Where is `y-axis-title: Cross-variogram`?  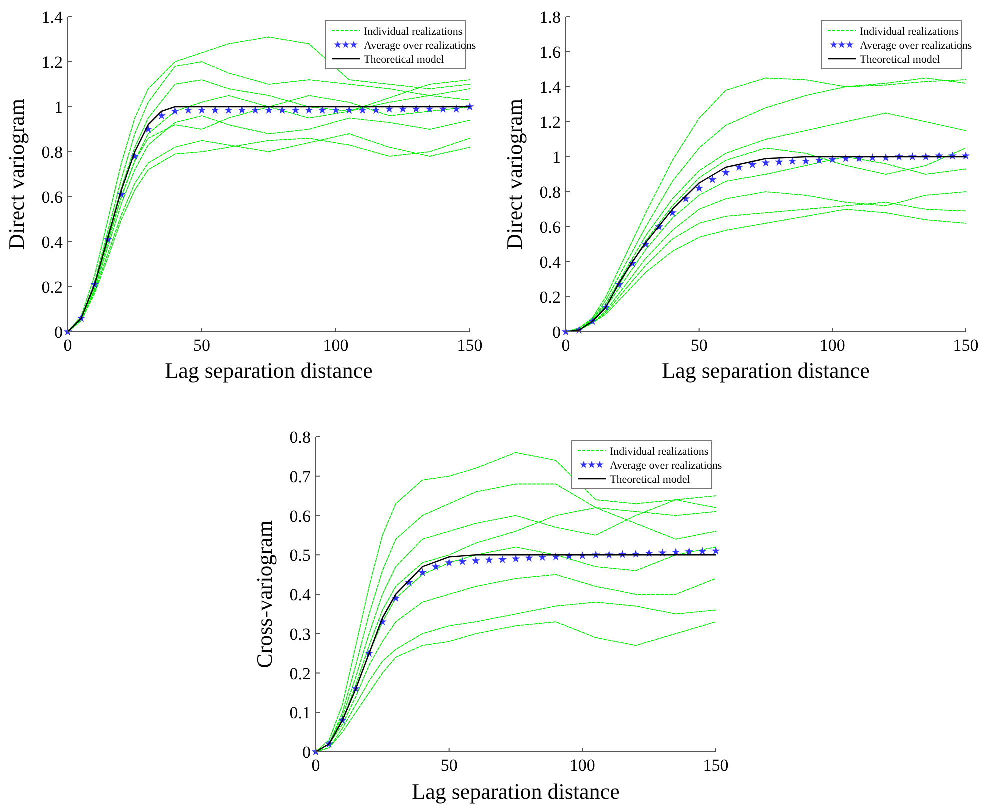
y-axis-title: Cross-variogram is located at coordinates (264, 594).